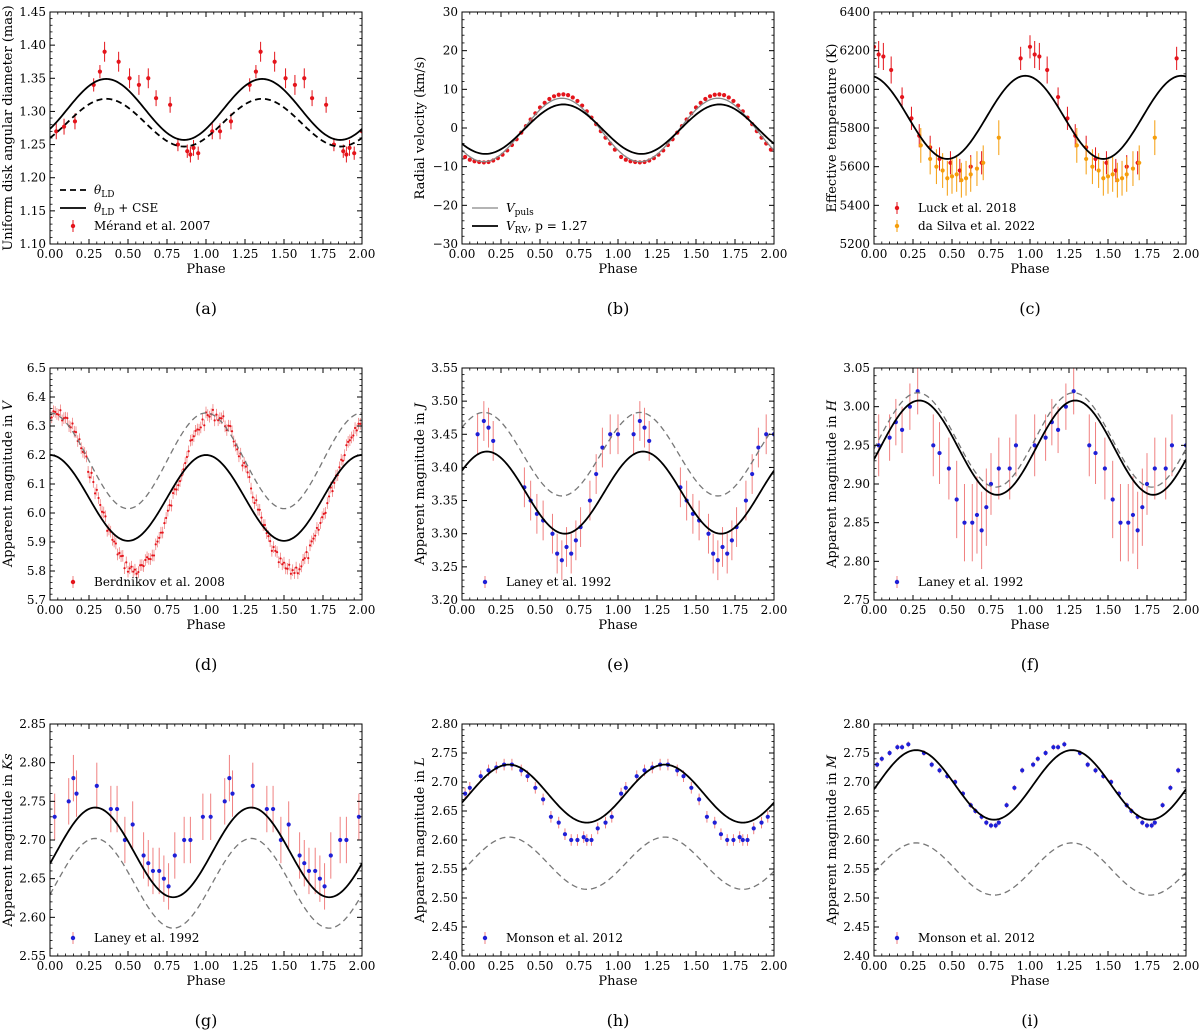  I want to click on y-tick-label: 5800, so click(854, 128).